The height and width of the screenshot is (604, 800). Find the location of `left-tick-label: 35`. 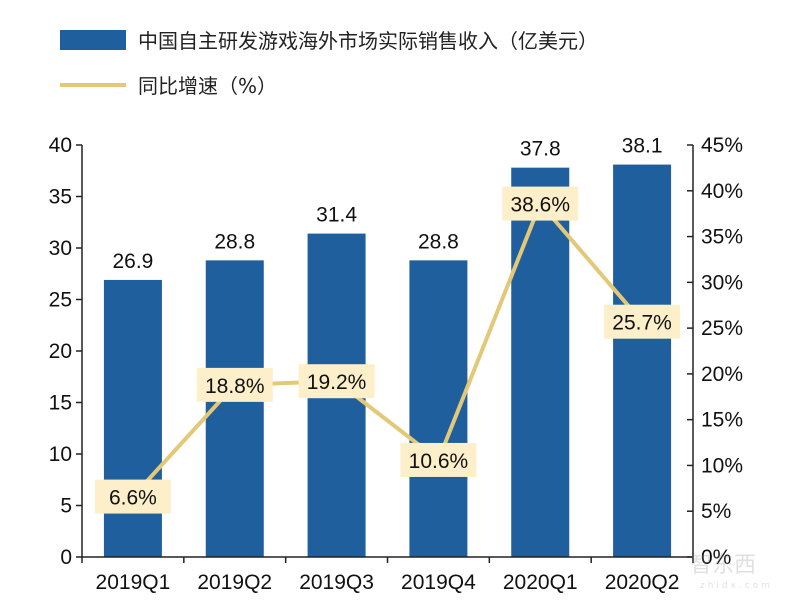

left-tick-label: 35 is located at coordinates (60, 197).